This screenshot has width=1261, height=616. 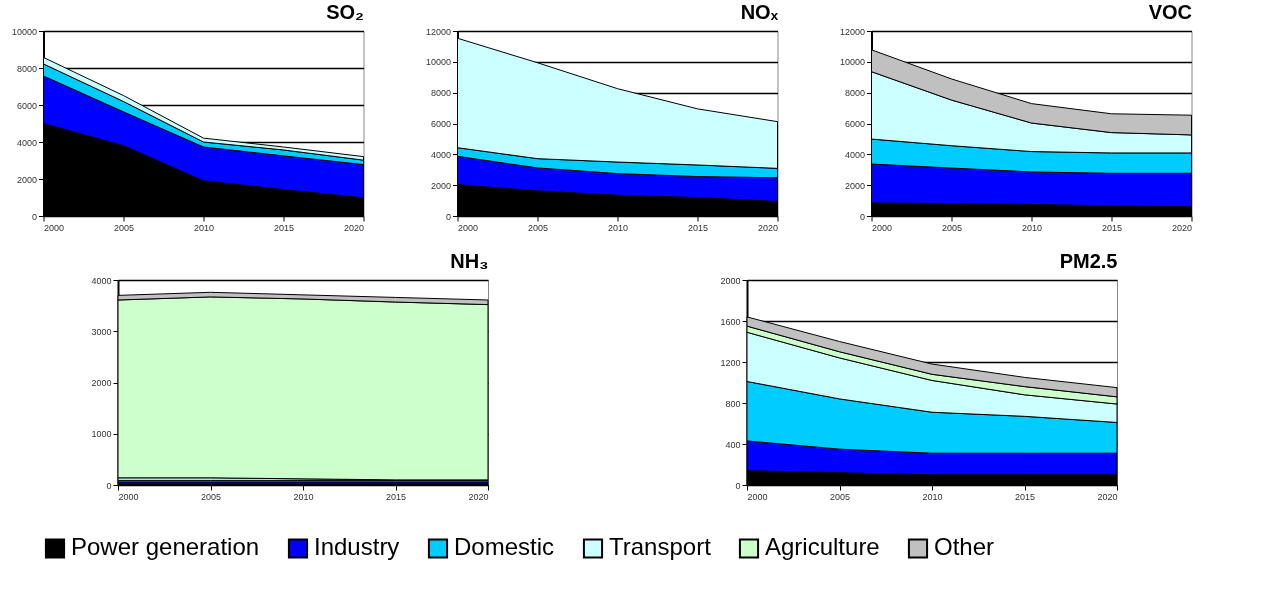 What do you see at coordinates (165, 547) in the screenshot?
I see `legend-label: Power generation` at bounding box center [165, 547].